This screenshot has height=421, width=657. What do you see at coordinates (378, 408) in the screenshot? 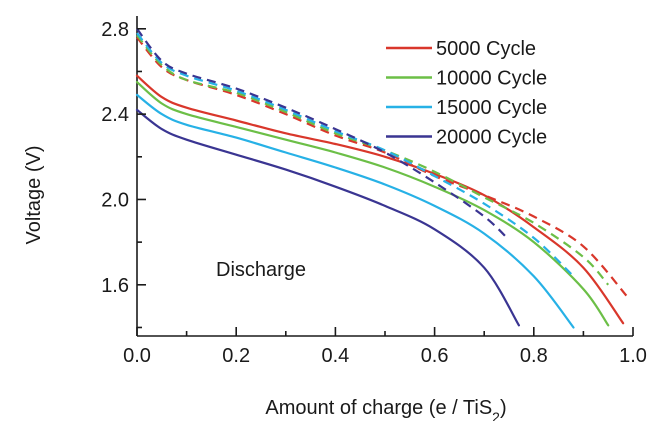
I see `x-axis-label-main: Amount of charge (e / TiS` at bounding box center [378, 408].